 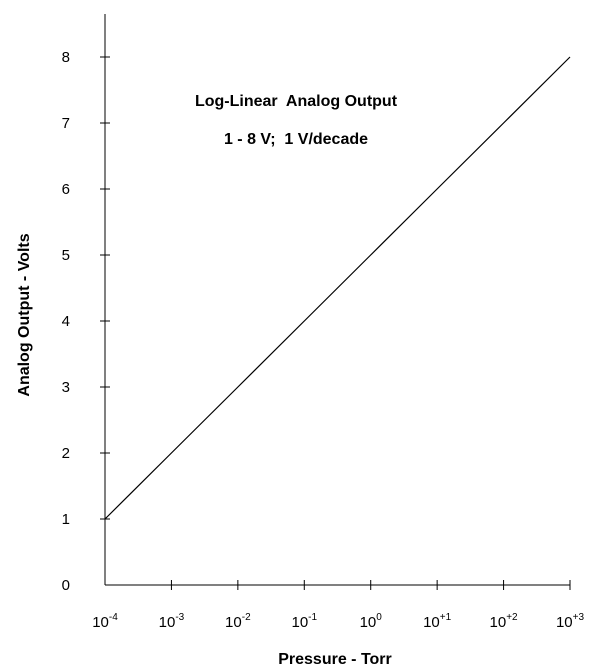 What do you see at coordinates (296, 139) in the screenshot?
I see `annotation-subtitle: 1 - 8 V; 1 V/decade` at bounding box center [296, 139].